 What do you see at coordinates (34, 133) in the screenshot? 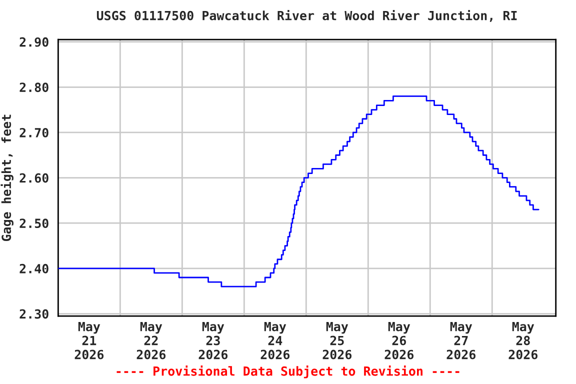
I see `y-tick-label: 2.70` at bounding box center [34, 133].